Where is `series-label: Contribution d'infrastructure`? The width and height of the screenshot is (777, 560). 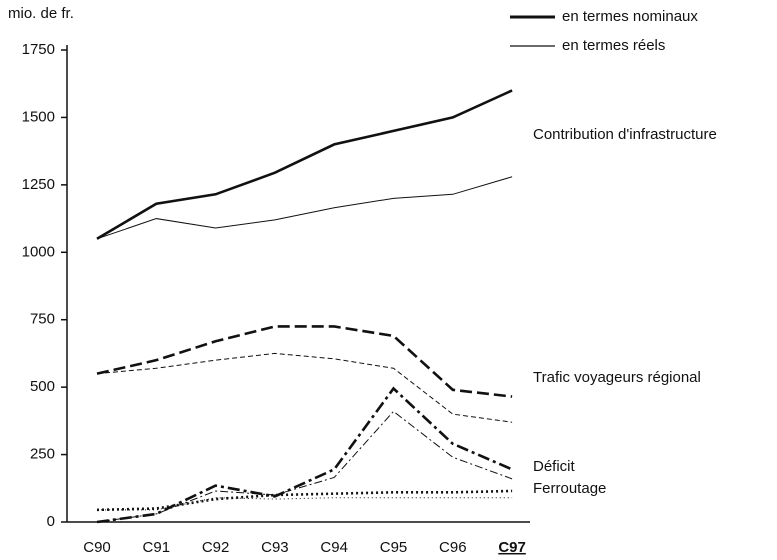
series-label: Contribution d'infrastructure is located at coordinates (625, 134).